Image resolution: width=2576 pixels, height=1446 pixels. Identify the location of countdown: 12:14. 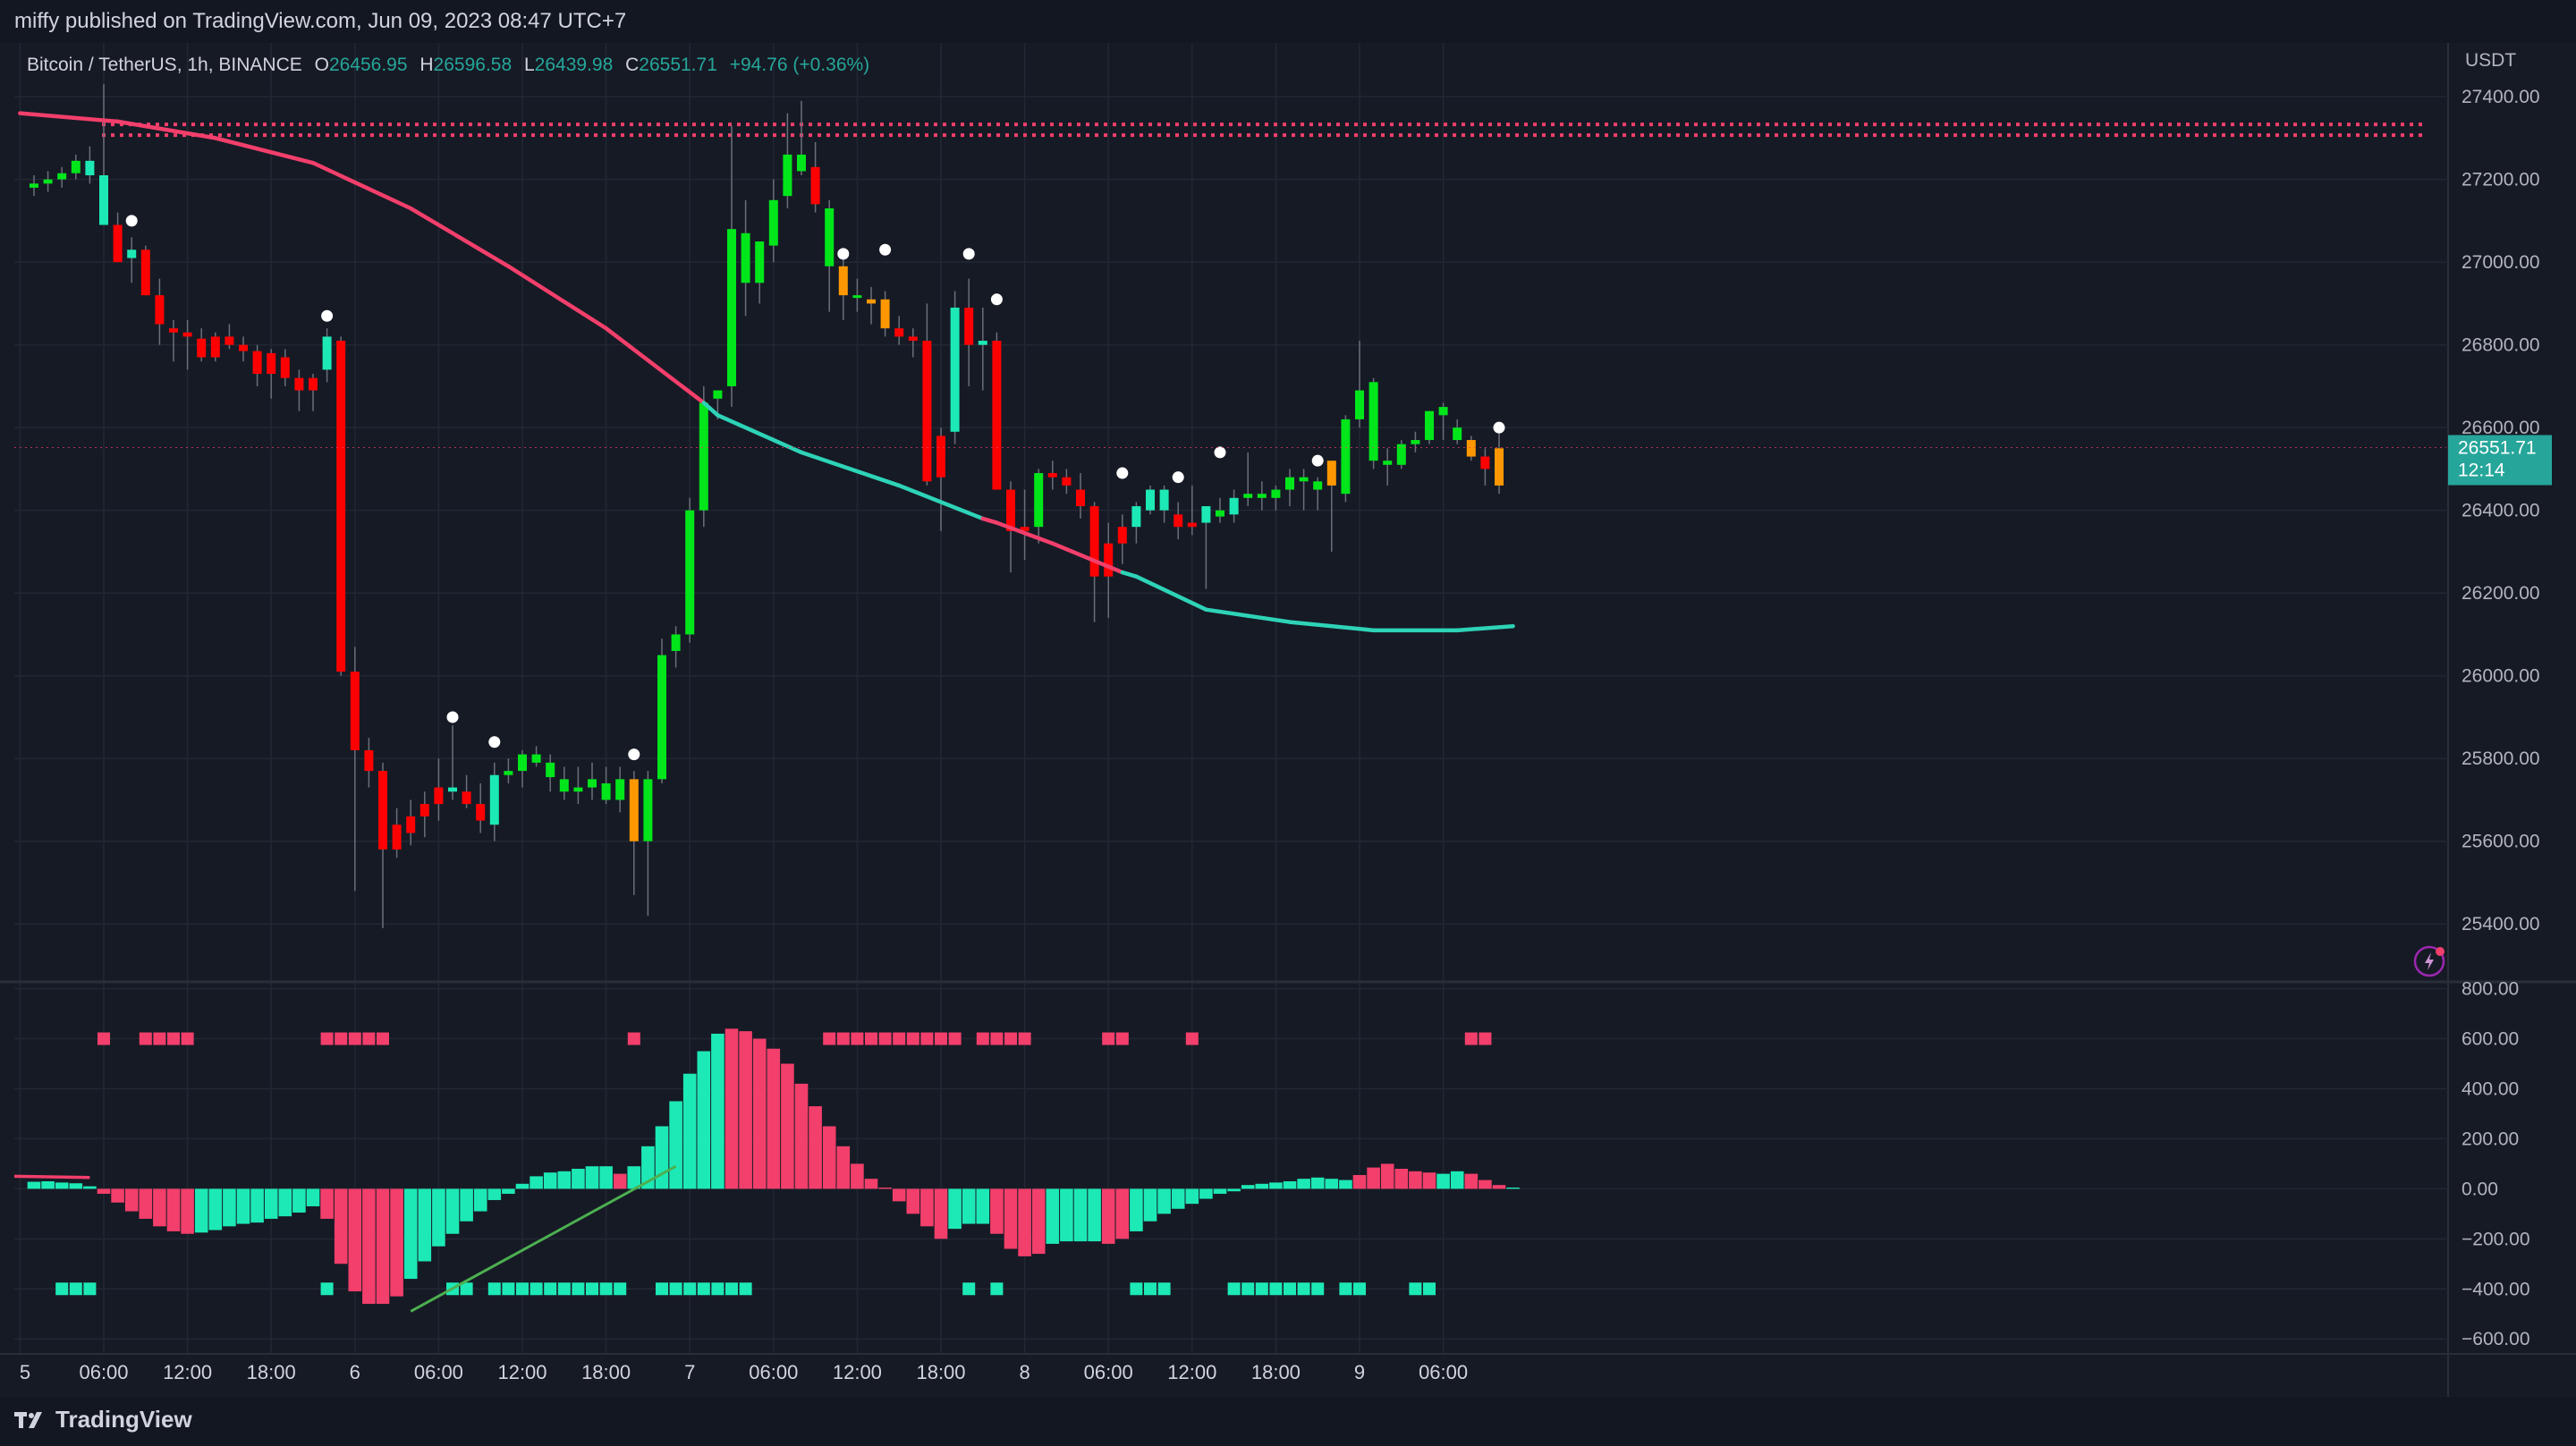
(2481, 471).